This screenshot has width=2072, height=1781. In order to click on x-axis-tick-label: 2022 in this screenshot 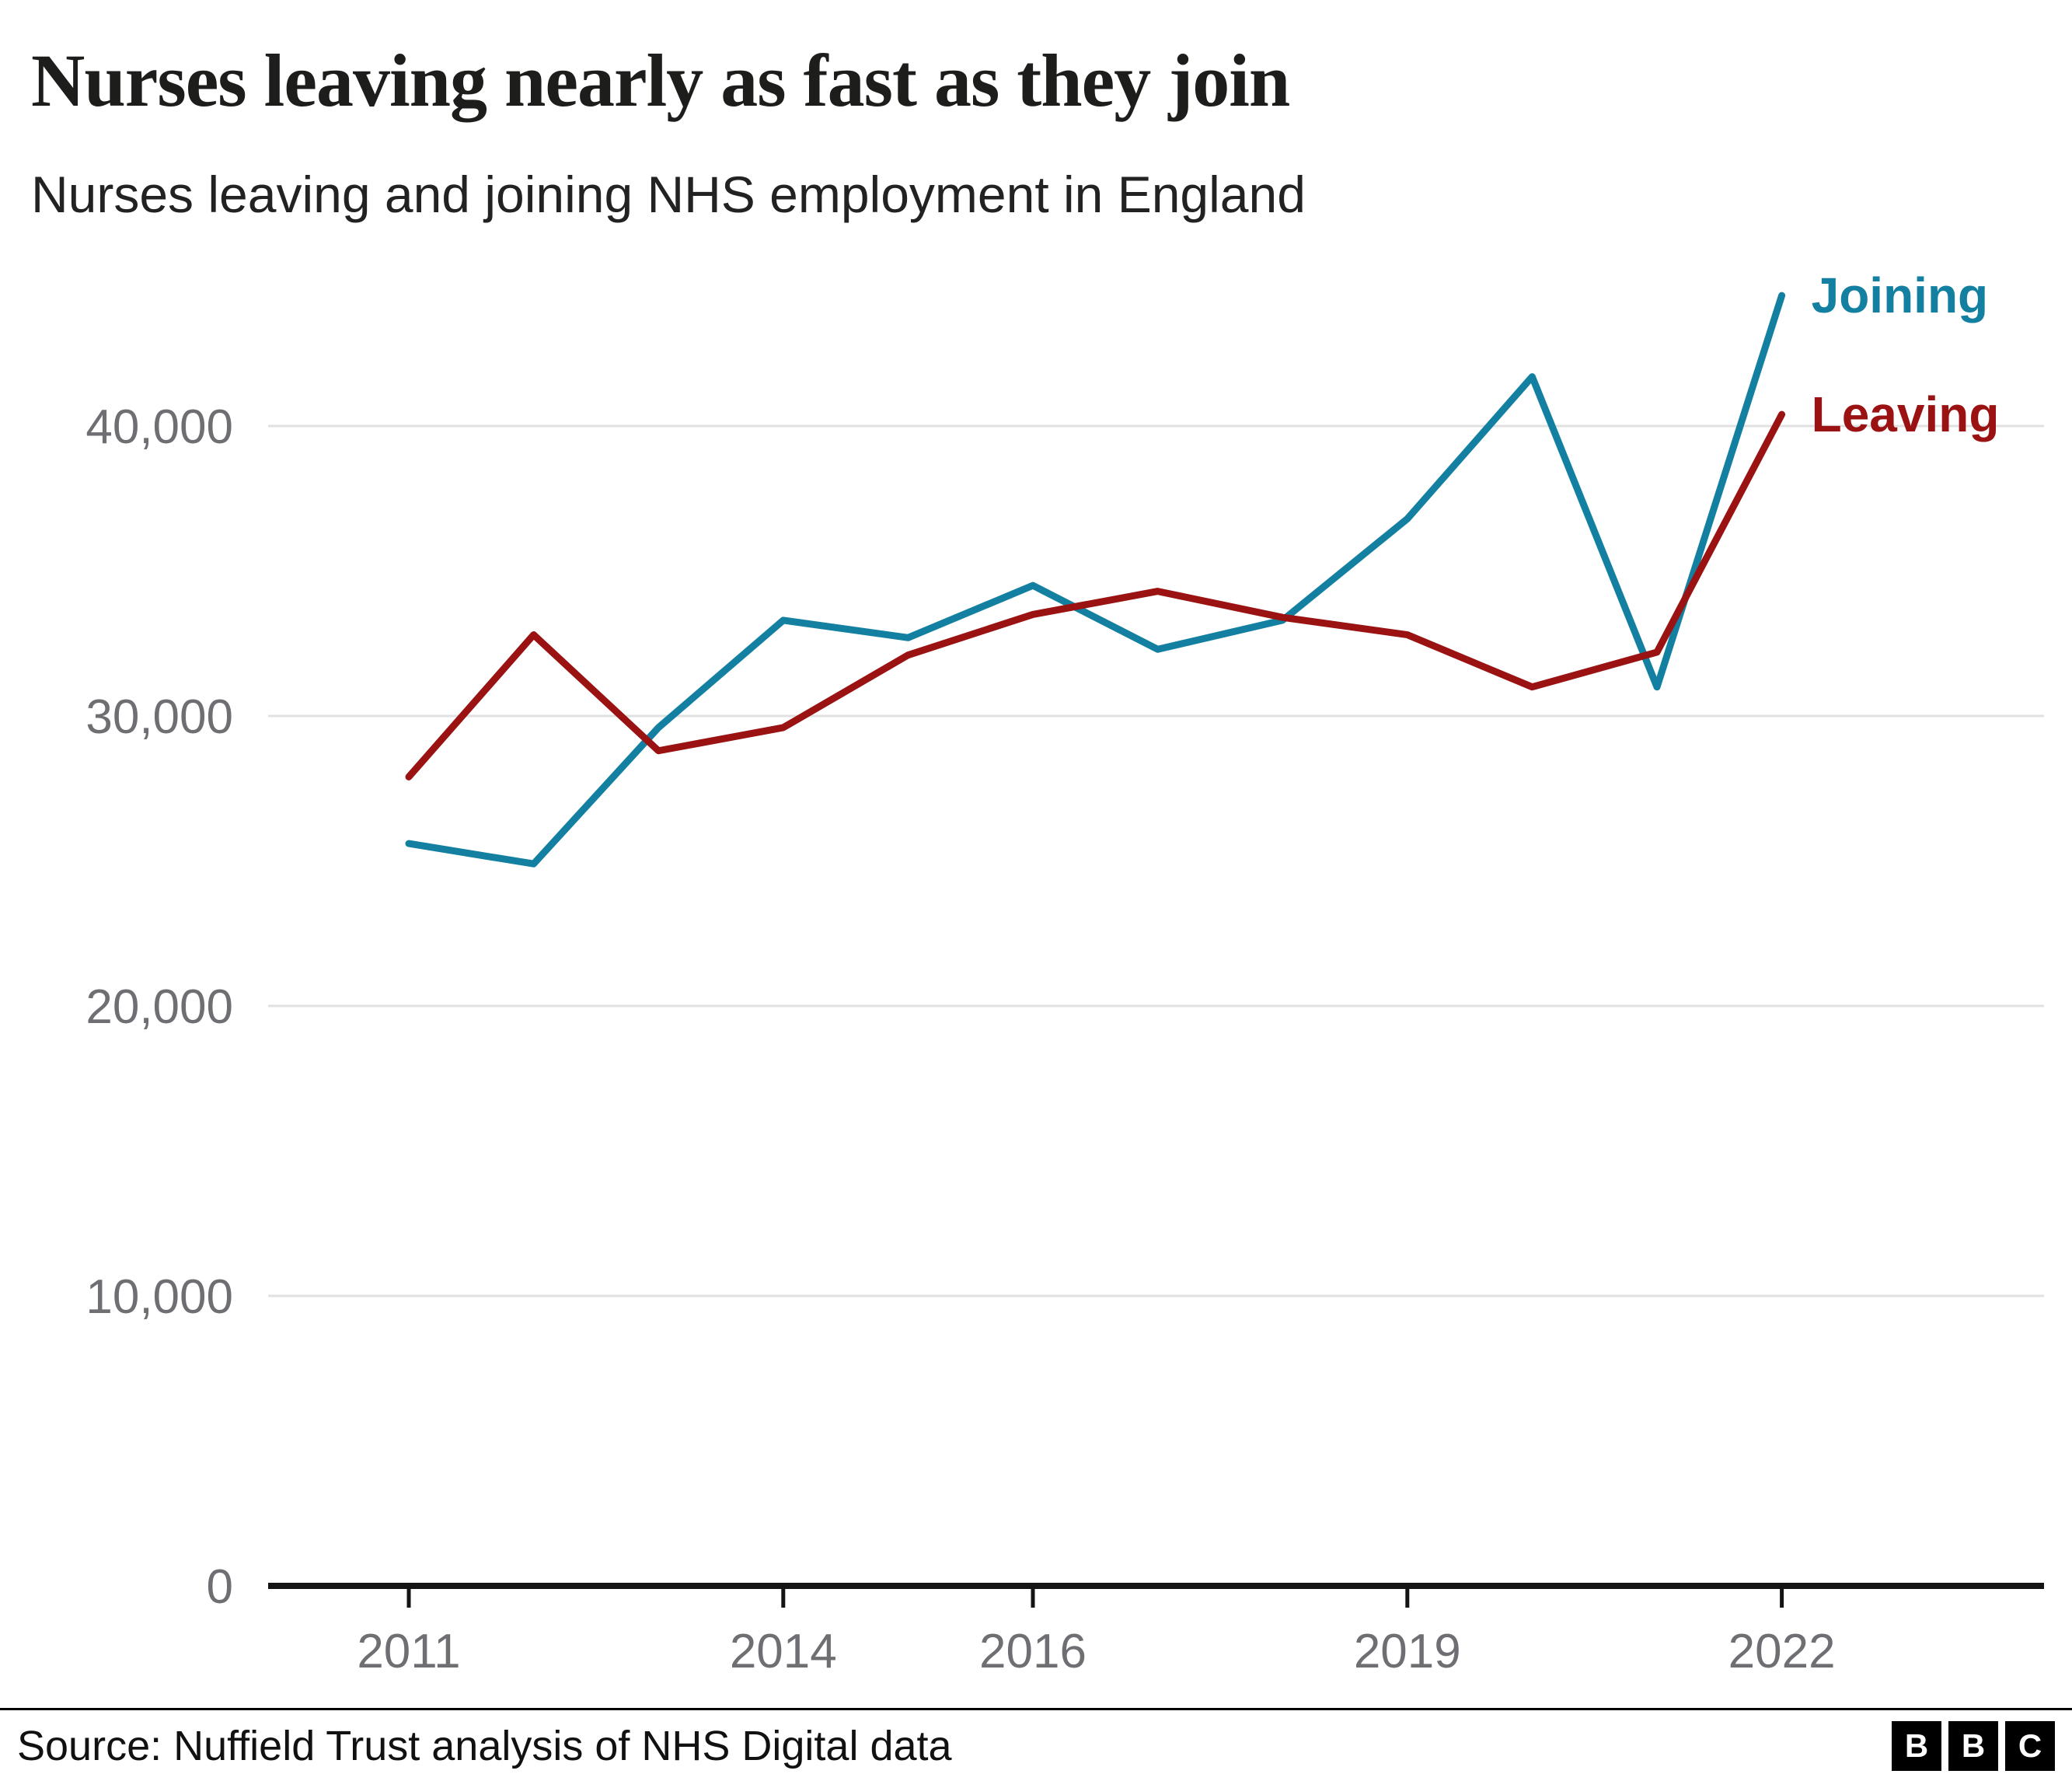, I will do `click(1782, 1651)`.